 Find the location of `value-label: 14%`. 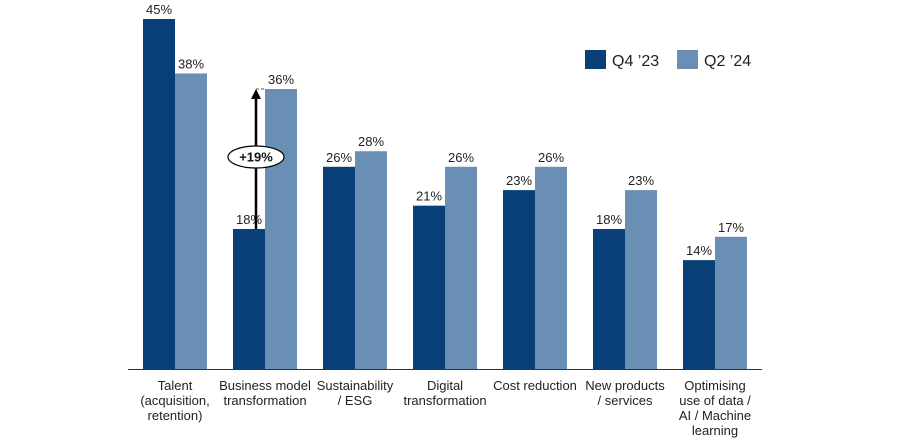

value-label: 14% is located at coordinates (699, 250).